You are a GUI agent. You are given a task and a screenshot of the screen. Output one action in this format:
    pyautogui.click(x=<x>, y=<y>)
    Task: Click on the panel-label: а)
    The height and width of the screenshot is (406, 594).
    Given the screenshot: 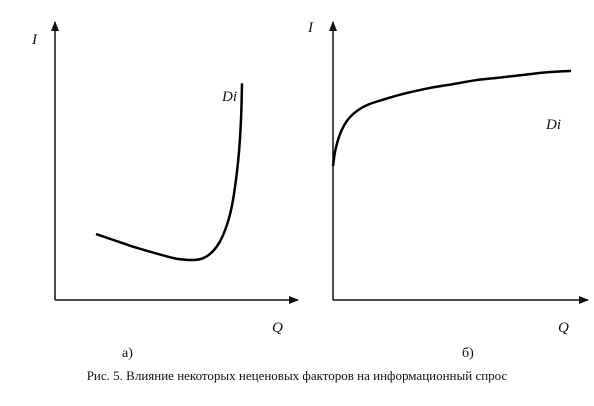 What is the action you would take?
    pyautogui.click(x=127, y=353)
    